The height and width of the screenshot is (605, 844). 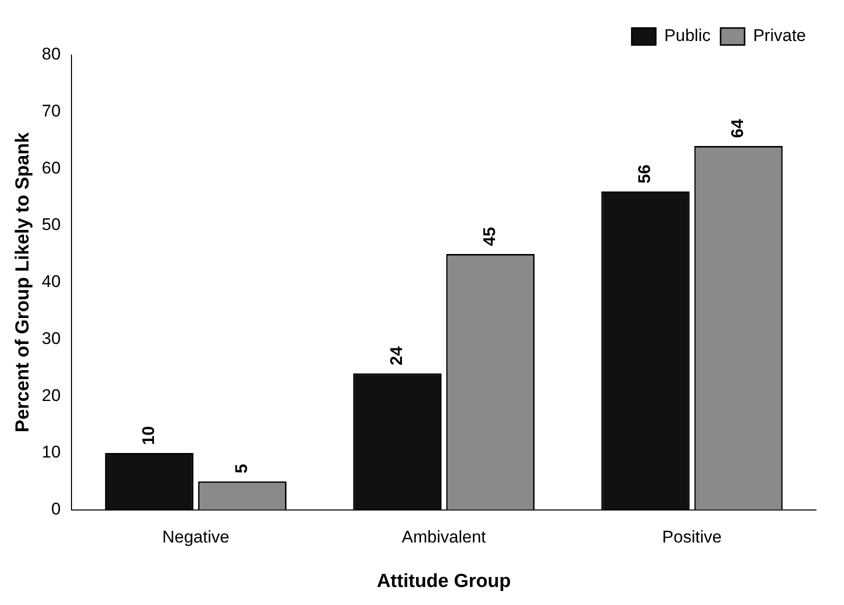 What do you see at coordinates (779, 36) in the screenshot?
I see `legend-label: Private` at bounding box center [779, 36].